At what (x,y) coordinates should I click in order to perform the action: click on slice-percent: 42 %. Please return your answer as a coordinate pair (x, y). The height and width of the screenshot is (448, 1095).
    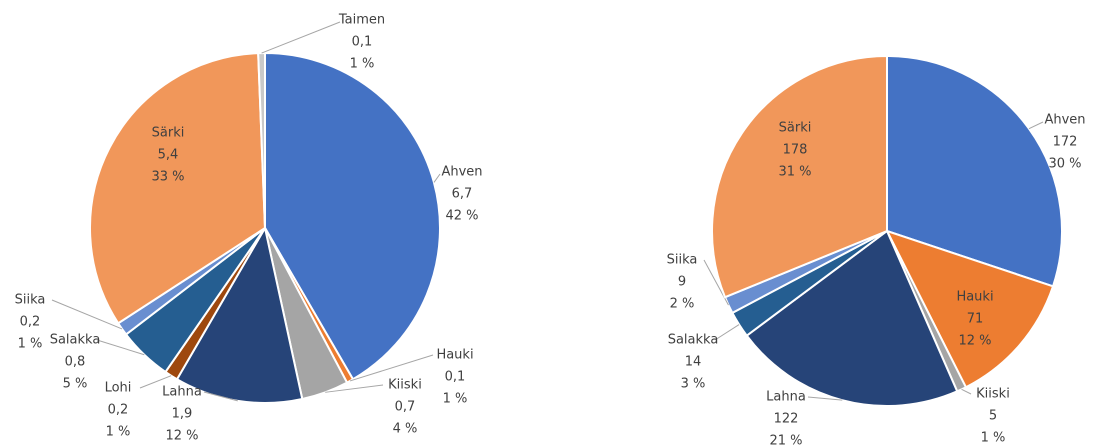
    Looking at the image, I should click on (461, 216).